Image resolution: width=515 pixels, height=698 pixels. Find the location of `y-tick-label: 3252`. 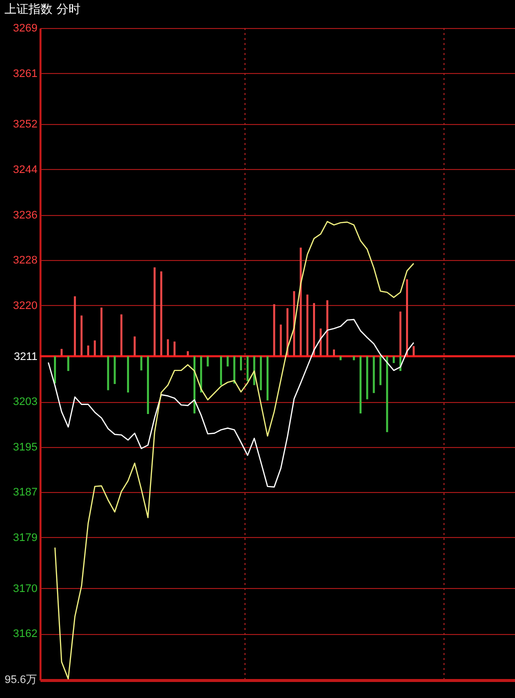

y-tick-label: 3252 is located at coordinates (25, 124).